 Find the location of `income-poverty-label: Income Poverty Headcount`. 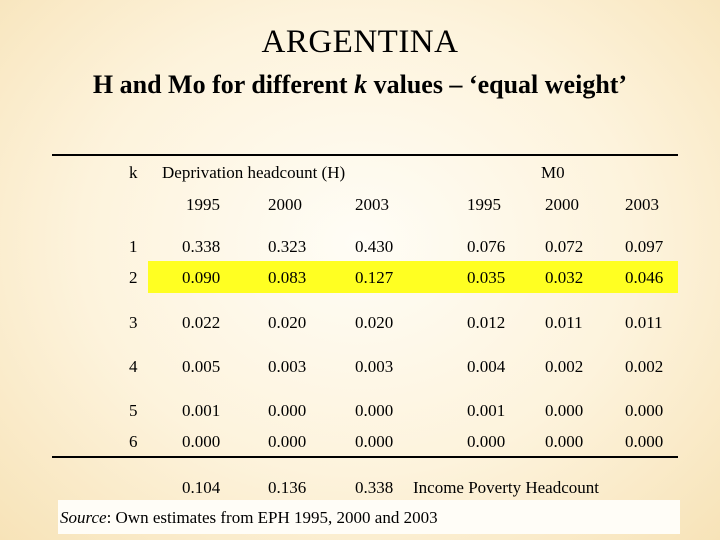

income-poverty-label: Income Poverty Headcount is located at coordinates (506, 487).